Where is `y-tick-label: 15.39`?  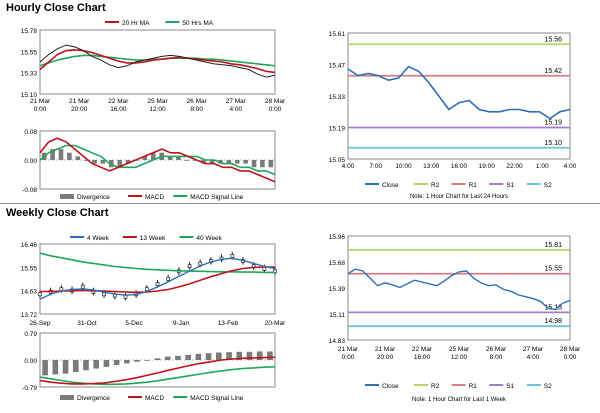
y-tick-label: 15.39 is located at coordinates (337, 289).